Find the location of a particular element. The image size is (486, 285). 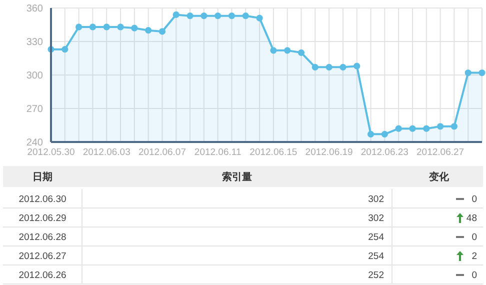

y-tick-label: 270 is located at coordinates (35, 109).